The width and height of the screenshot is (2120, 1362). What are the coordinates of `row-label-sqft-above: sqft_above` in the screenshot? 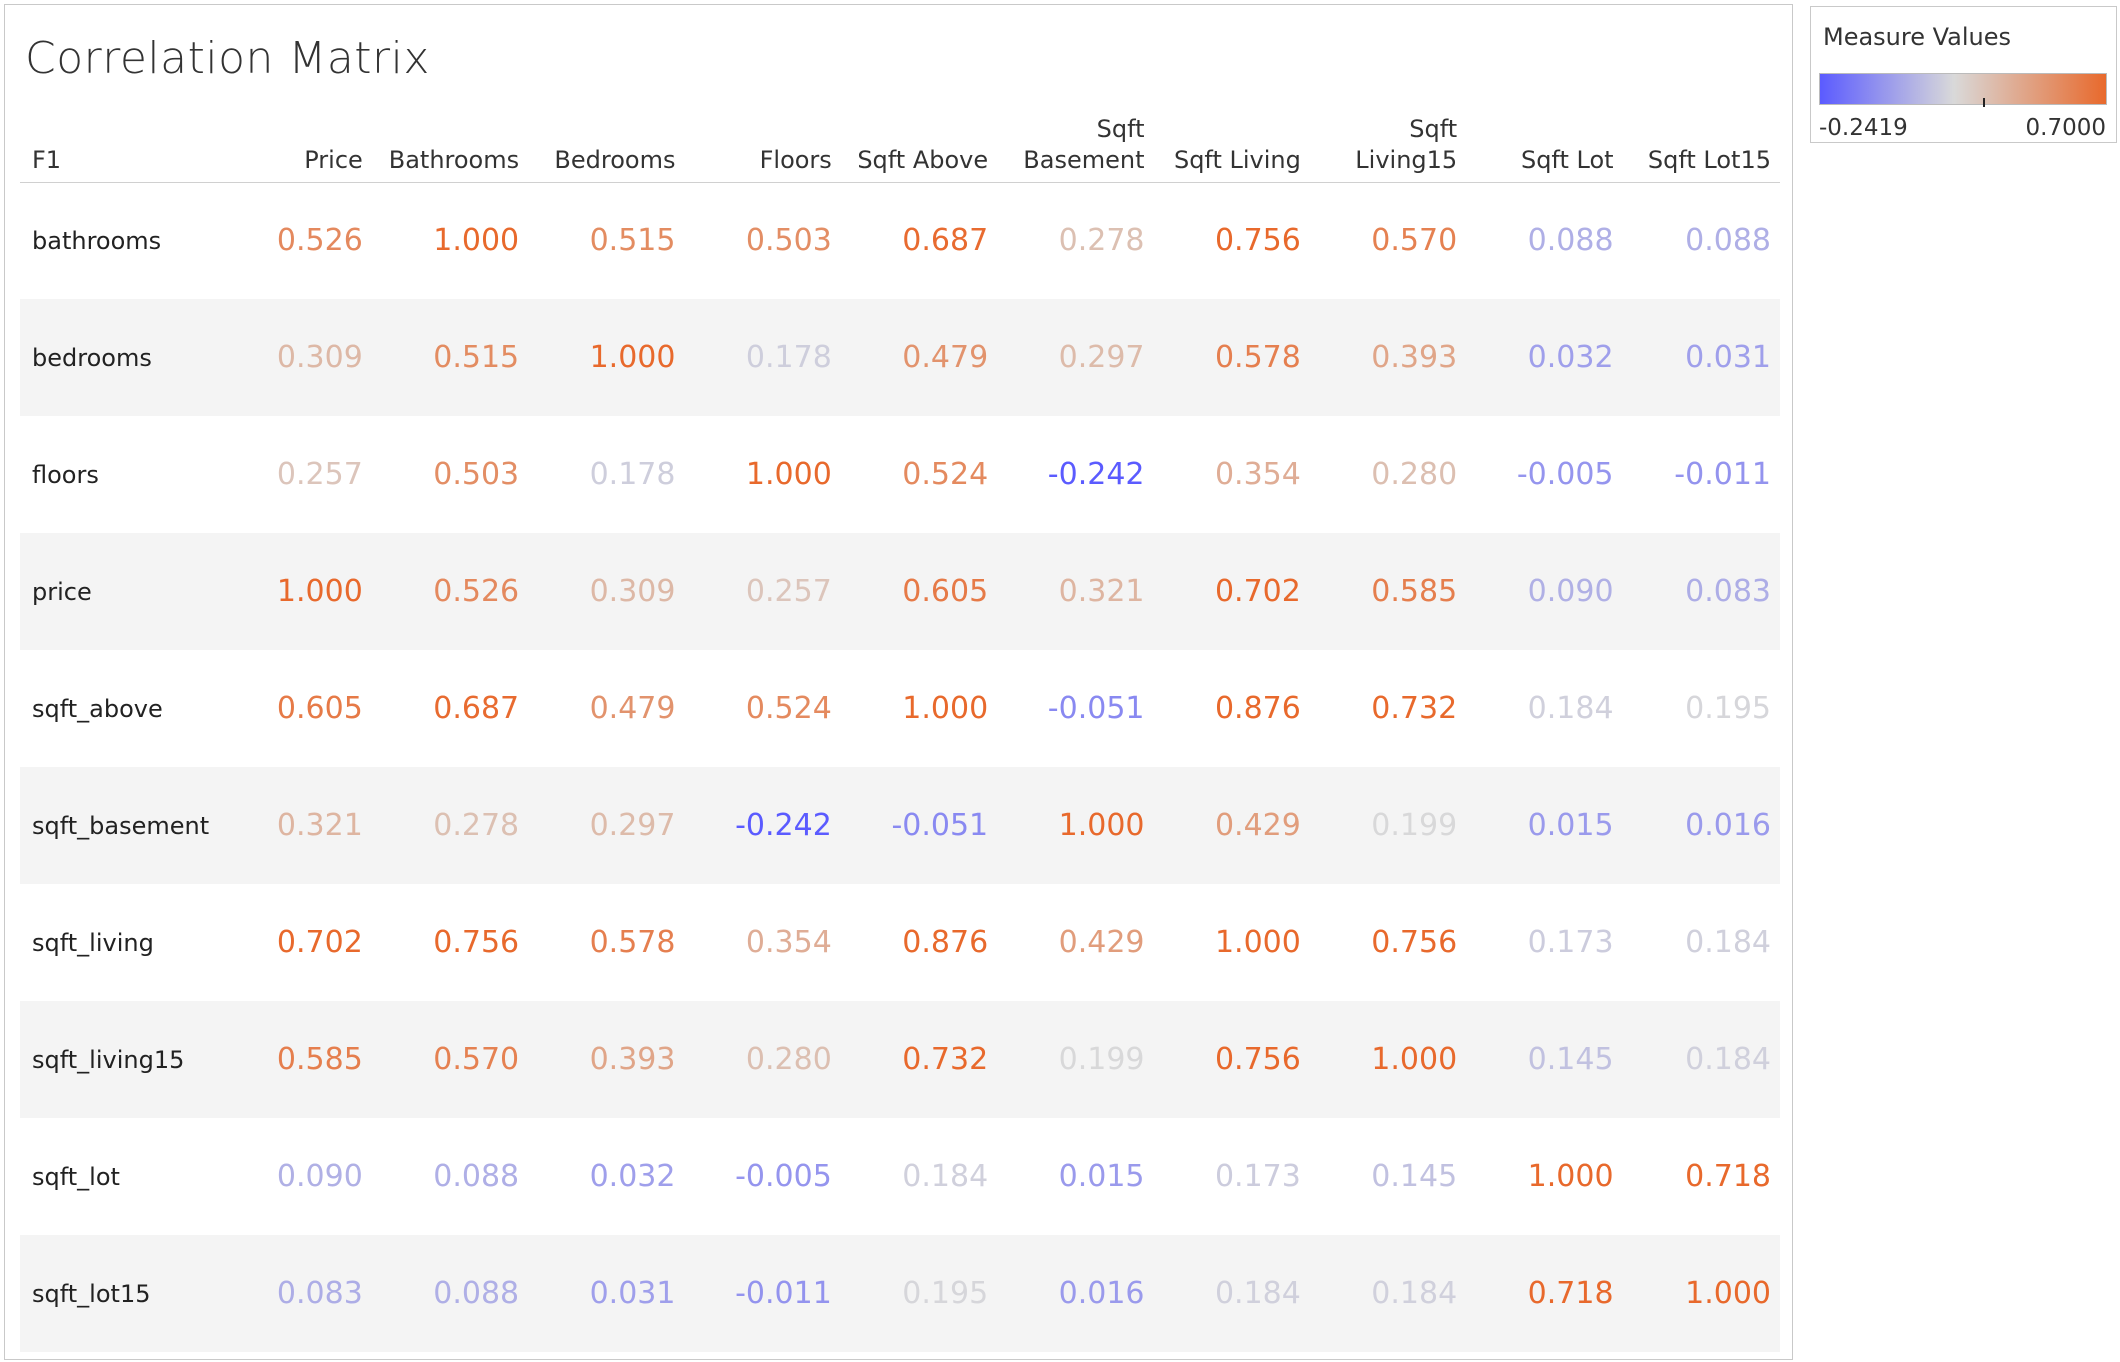 It's located at (97, 708).